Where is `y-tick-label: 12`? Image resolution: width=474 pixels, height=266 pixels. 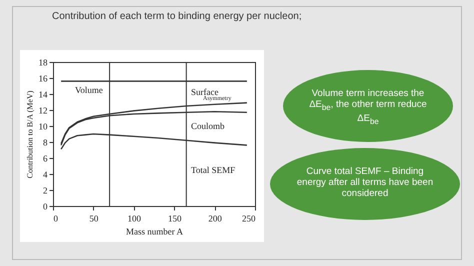
y-tick-label: 12 is located at coordinates (43, 111).